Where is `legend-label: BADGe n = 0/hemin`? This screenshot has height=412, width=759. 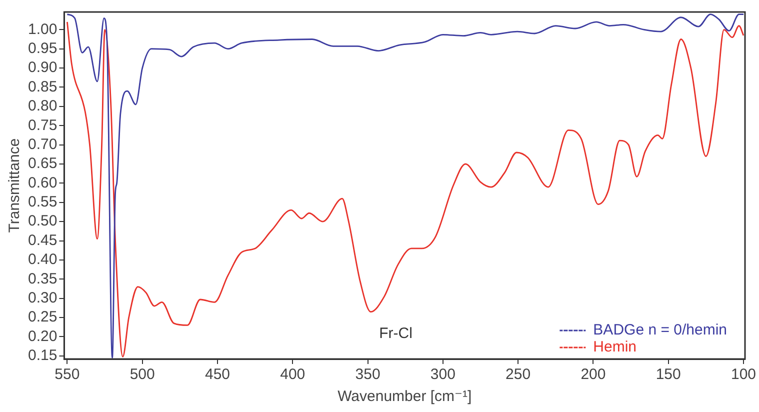
legend-label: BADGe n = 0/hemin is located at coordinates (660, 330).